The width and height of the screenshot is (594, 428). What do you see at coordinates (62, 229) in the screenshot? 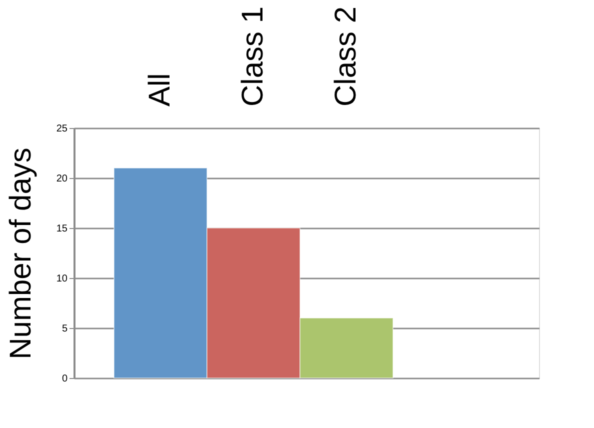
I see `y-tick-label: 15` at bounding box center [62, 229].